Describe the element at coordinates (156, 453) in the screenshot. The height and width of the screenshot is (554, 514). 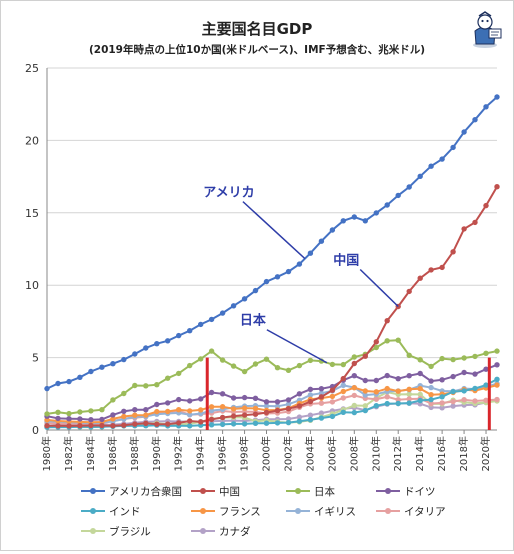
I see `x-tick-label: 1990年` at that location.